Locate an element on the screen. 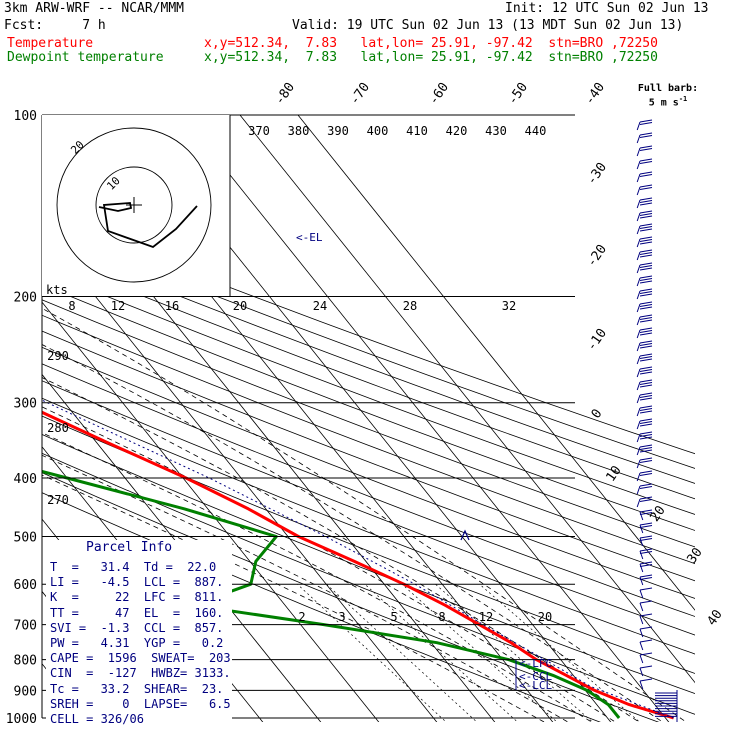 The image size is (740, 740). parcel-info-row: LI = -4.5 LCL = 887. is located at coordinates (137, 582).